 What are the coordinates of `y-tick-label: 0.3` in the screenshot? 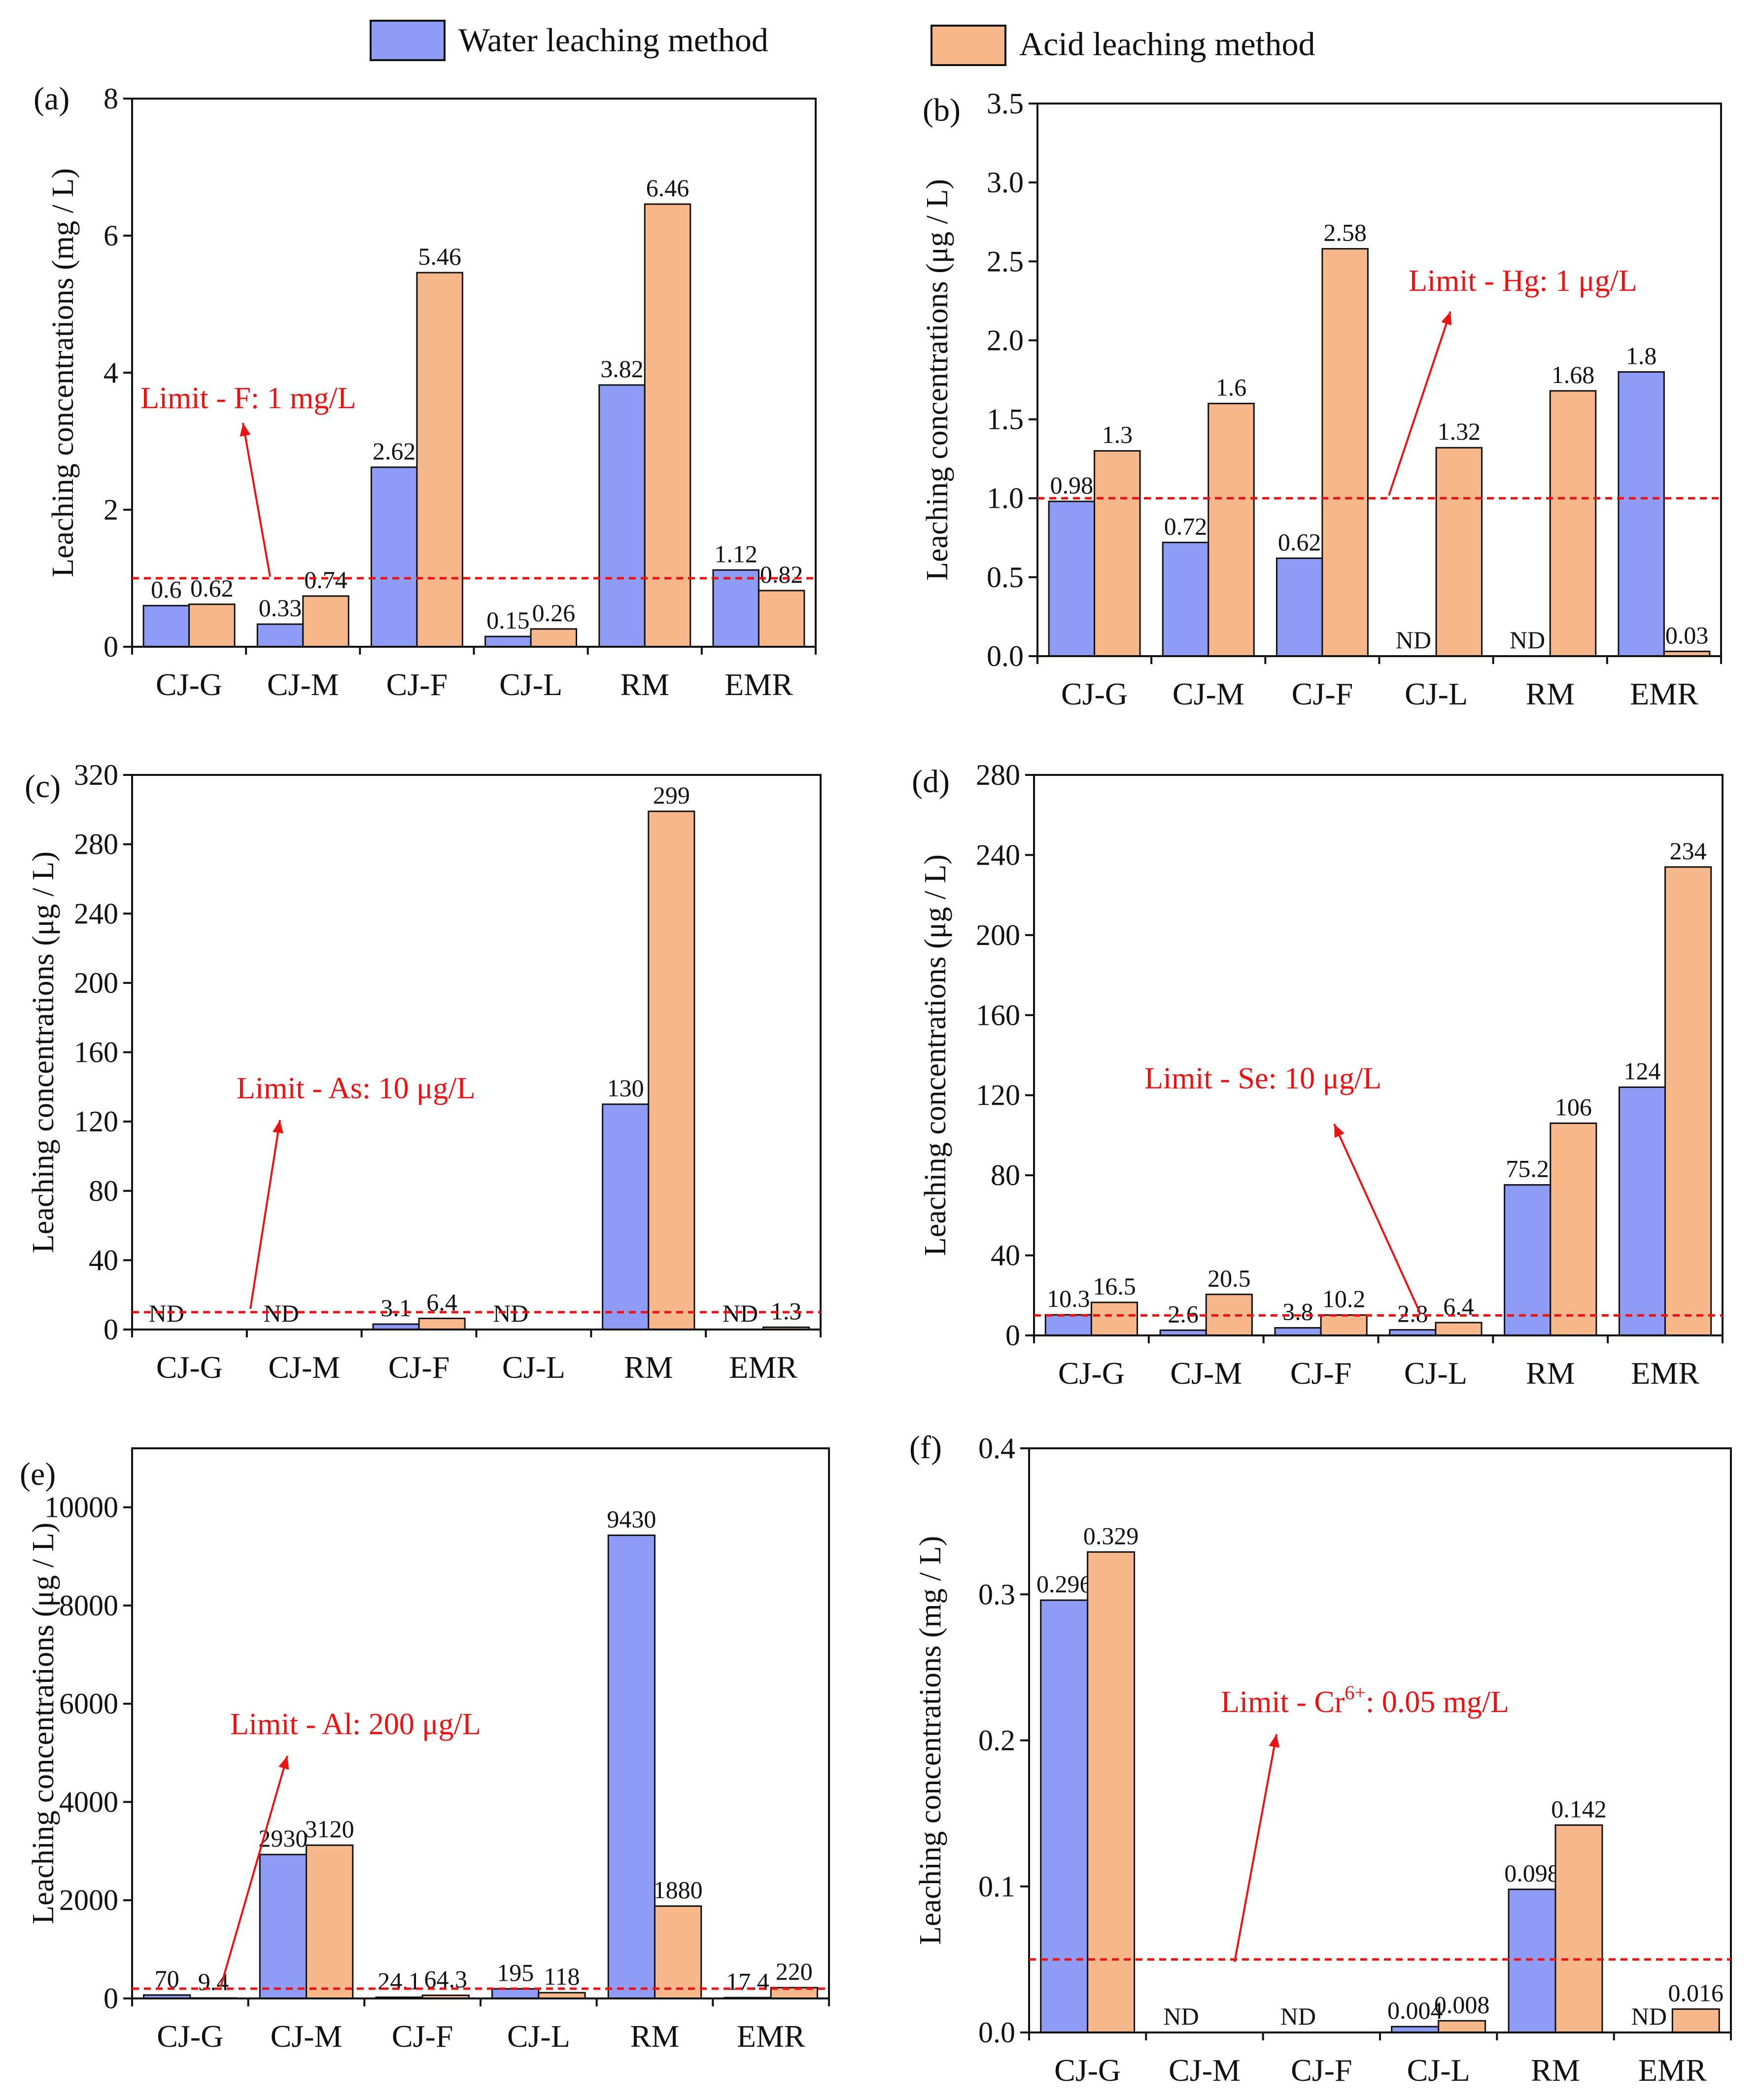 It's located at (996, 1594).